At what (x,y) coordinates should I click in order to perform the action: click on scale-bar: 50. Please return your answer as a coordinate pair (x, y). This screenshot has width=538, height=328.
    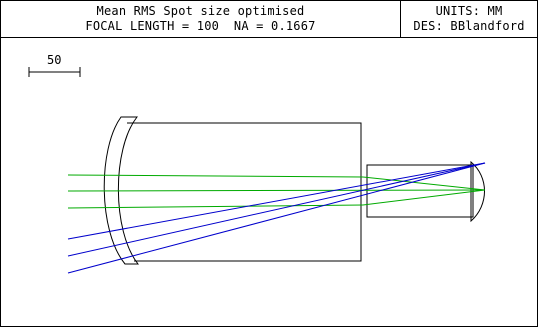
    Looking at the image, I should click on (54, 65).